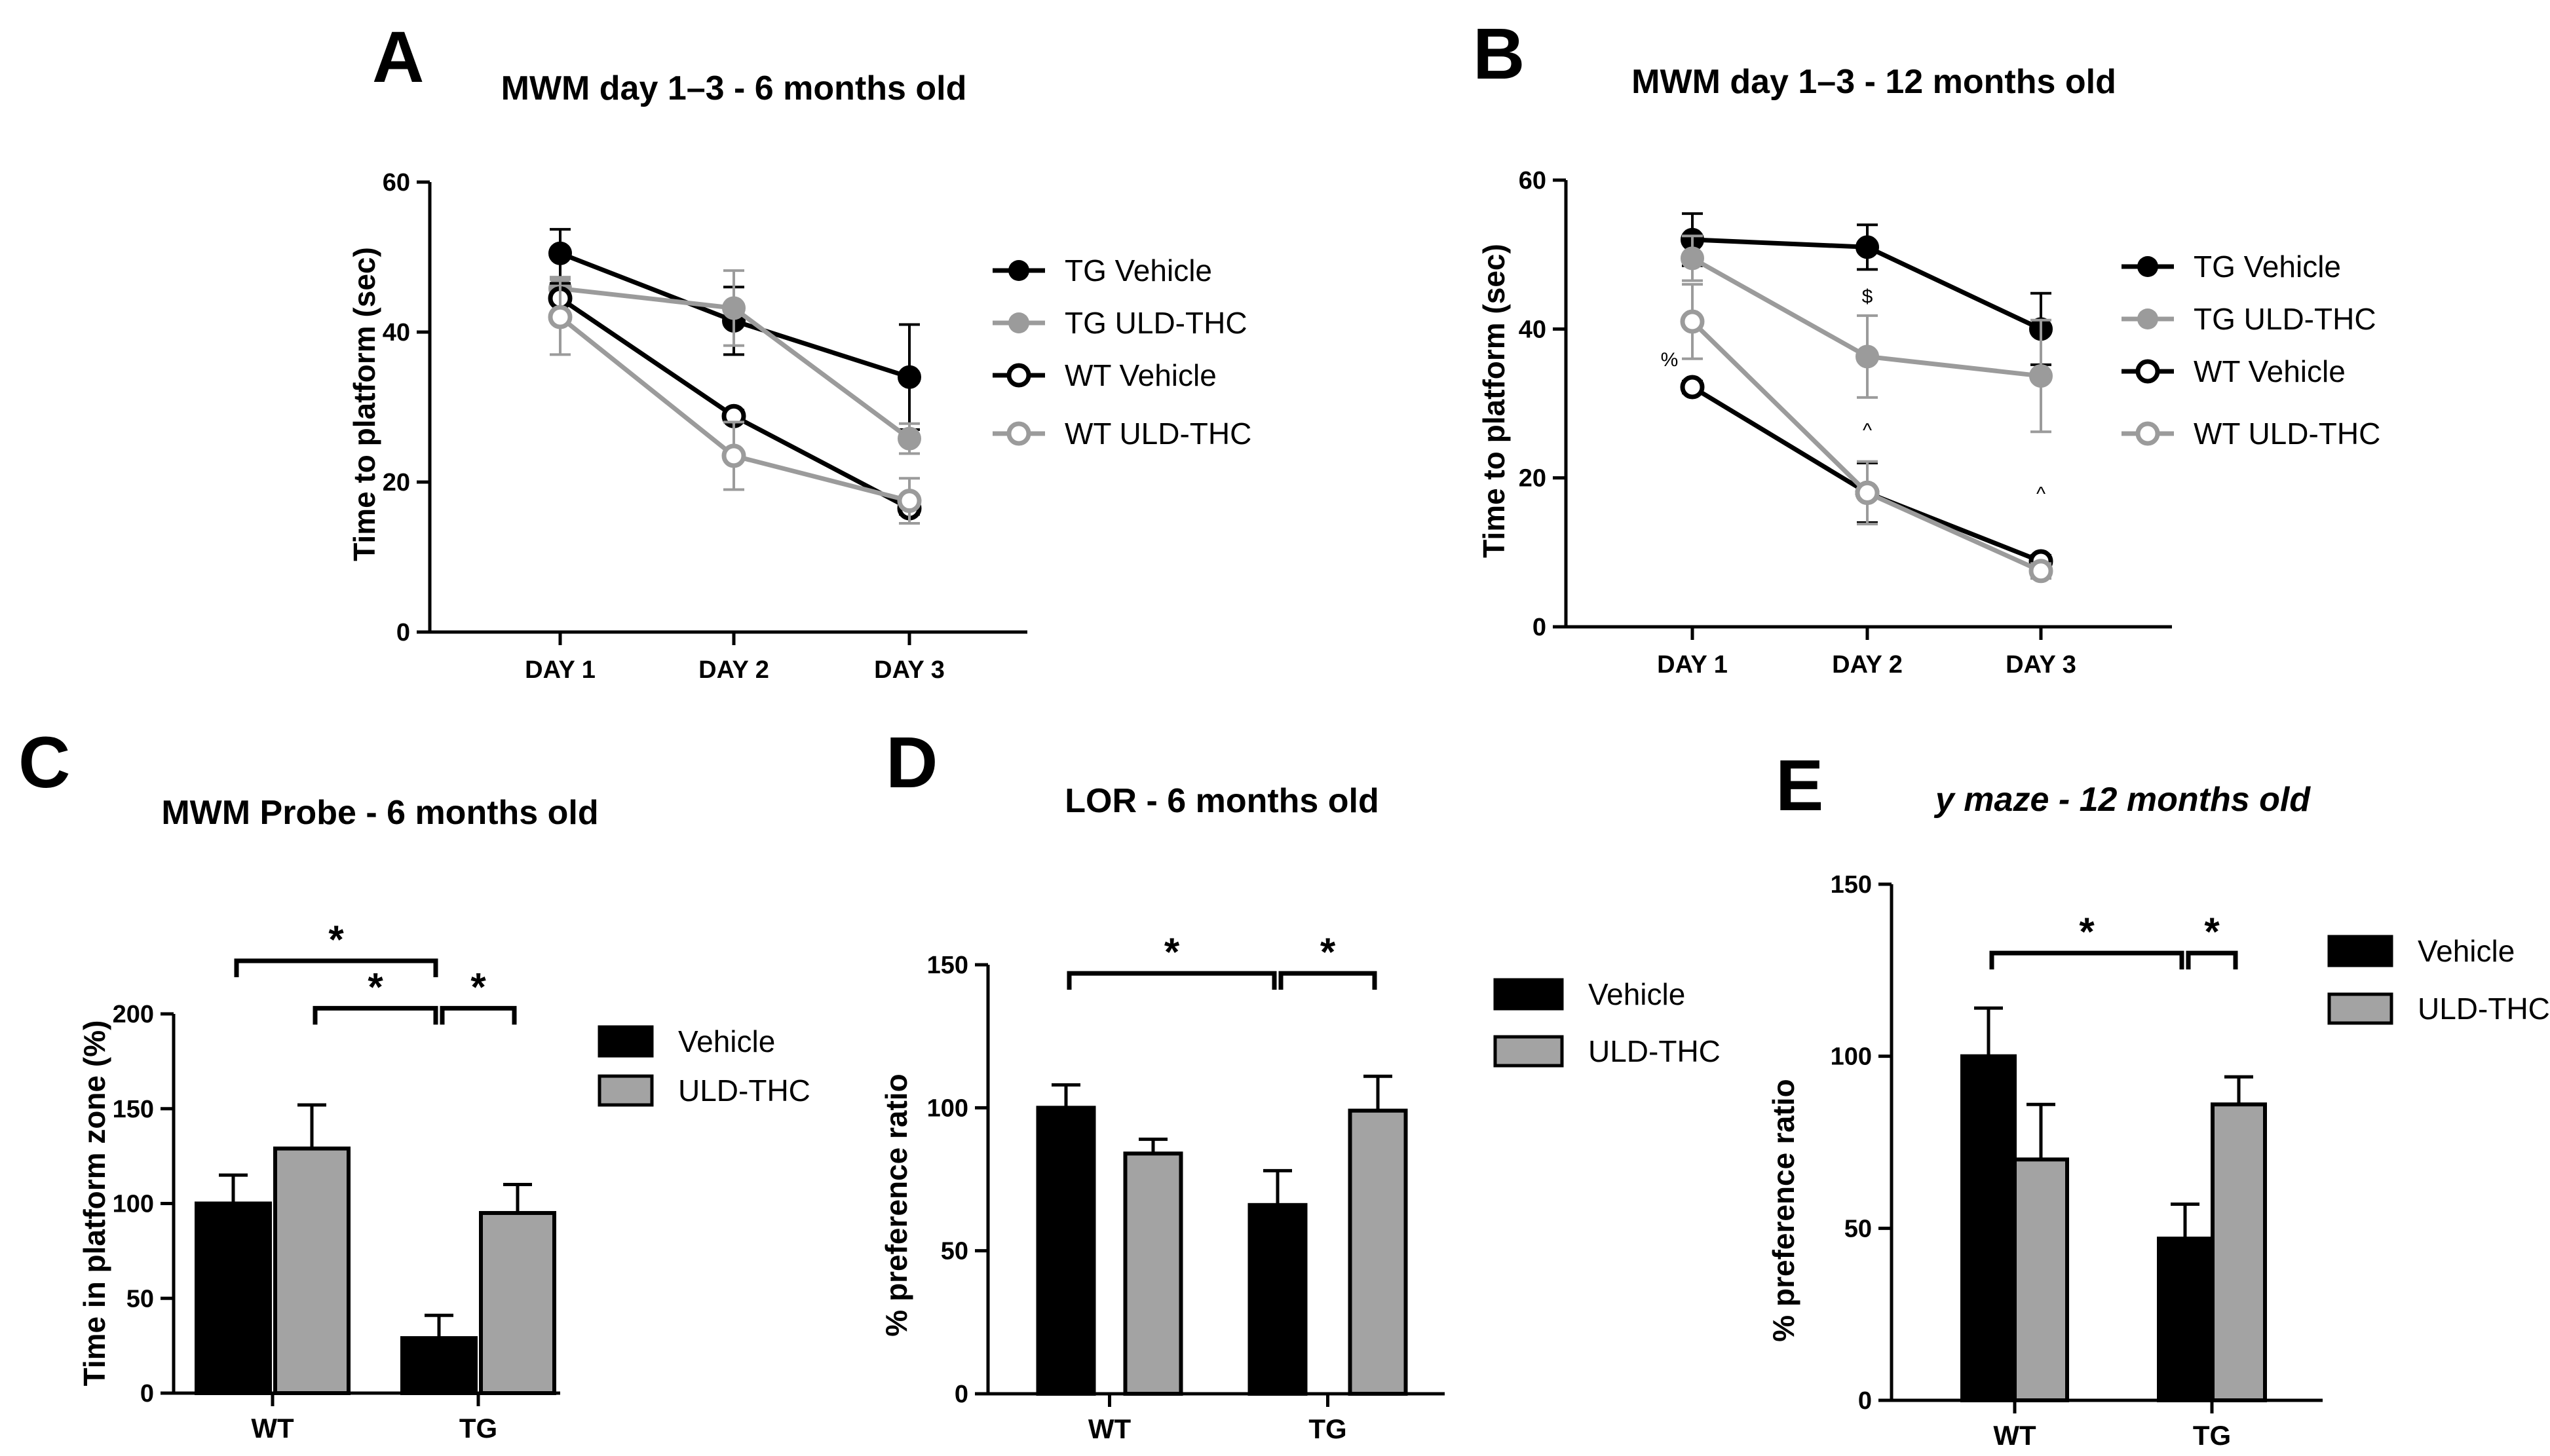  What do you see at coordinates (1222, 1163) in the screenshot?
I see `panel-d-marks: * *` at bounding box center [1222, 1163].